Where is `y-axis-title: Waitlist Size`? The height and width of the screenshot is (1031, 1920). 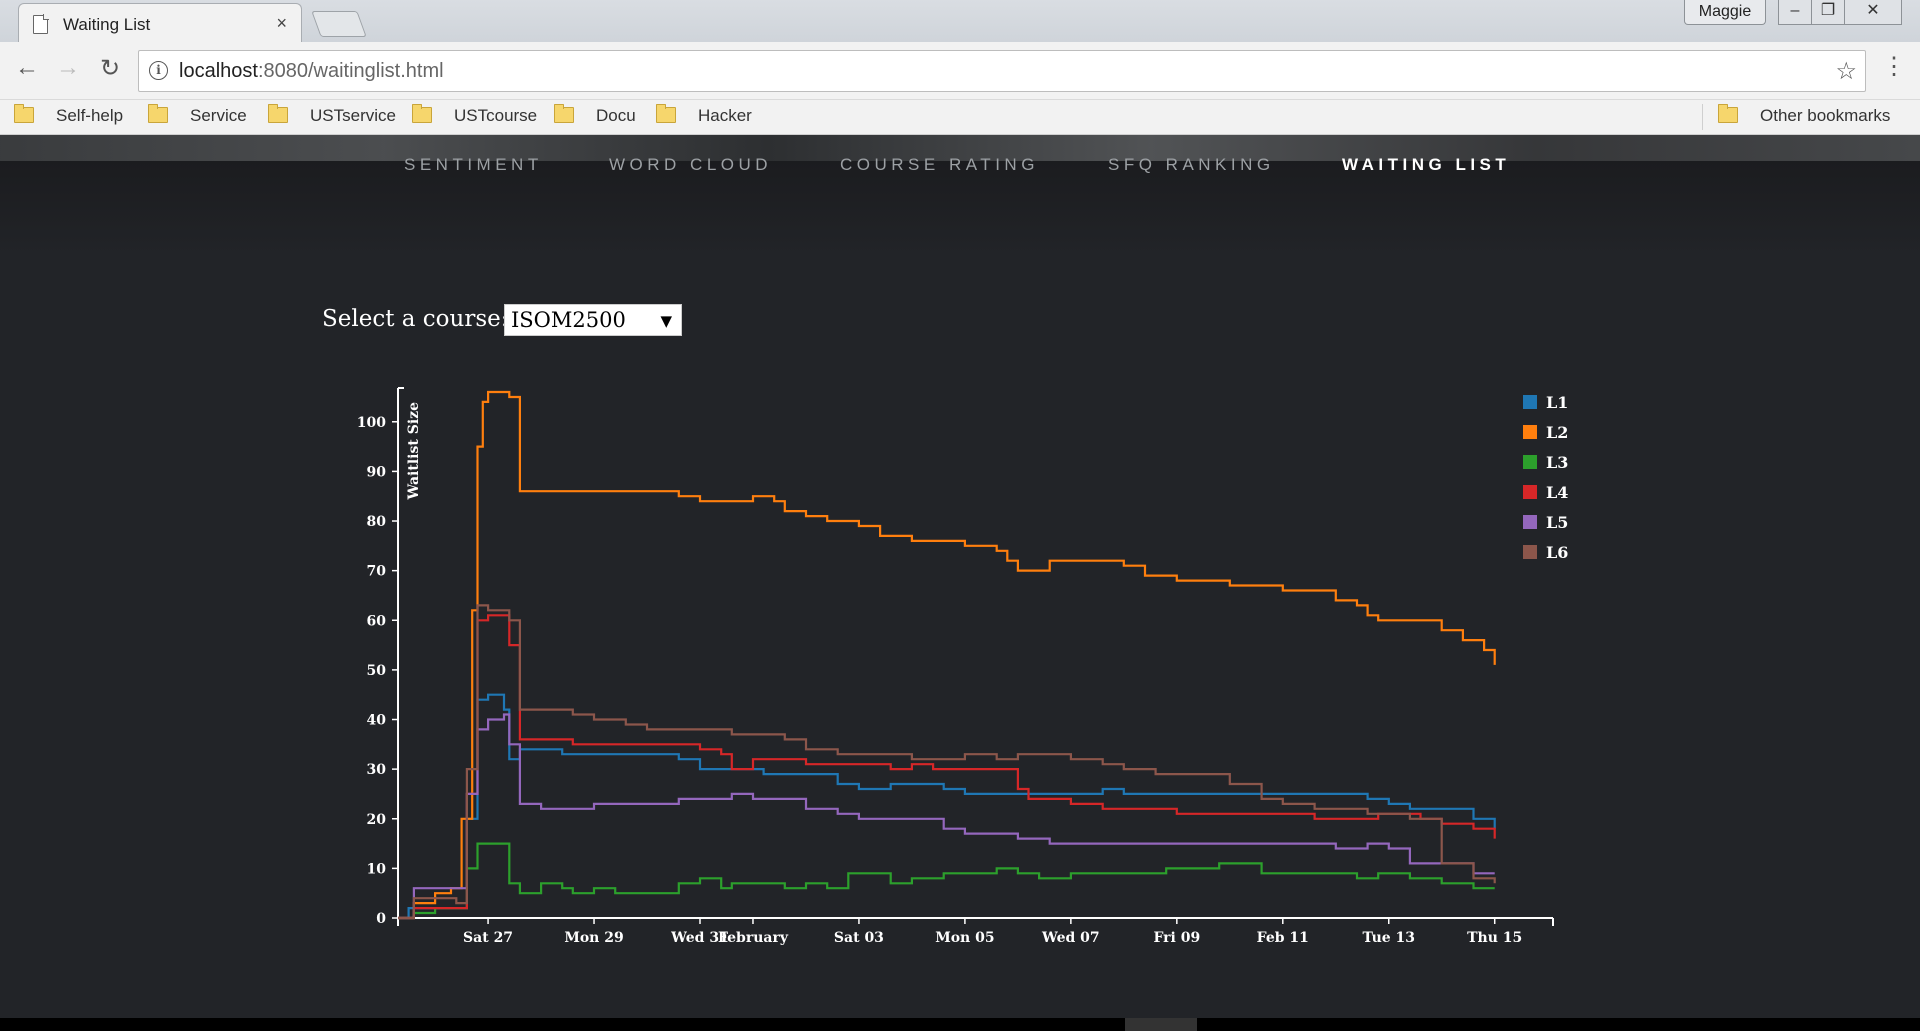 y-axis-title: Waitlist Size is located at coordinates (414, 451).